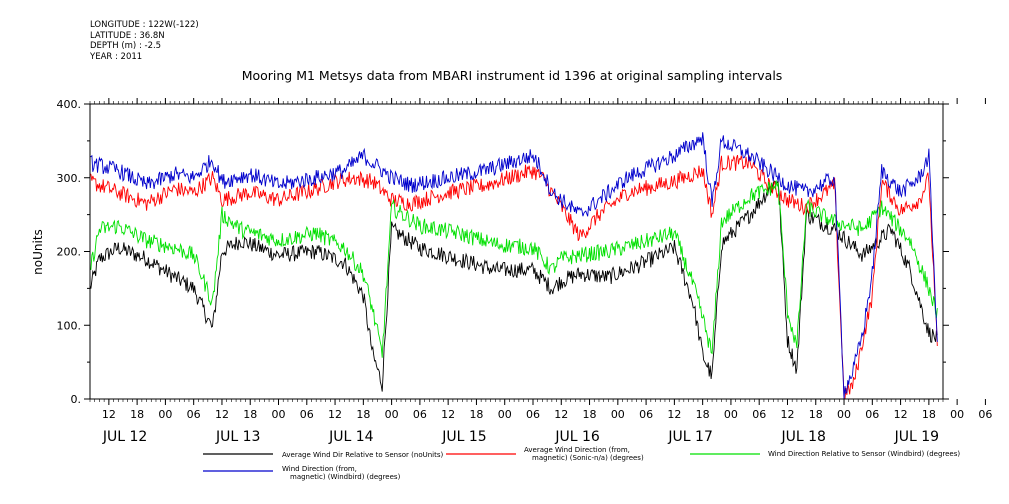 The width and height of the screenshot is (1009, 504). What do you see at coordinates (124, 437) in the screenshot?
I see `x-day-label: JUL 12` at bounding box center [124, 437].